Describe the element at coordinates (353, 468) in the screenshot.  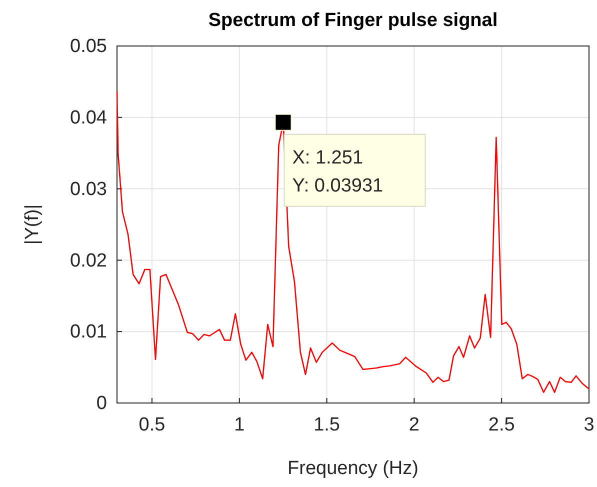
I see `x-axis-title: Frequency (Hz)` at that location.